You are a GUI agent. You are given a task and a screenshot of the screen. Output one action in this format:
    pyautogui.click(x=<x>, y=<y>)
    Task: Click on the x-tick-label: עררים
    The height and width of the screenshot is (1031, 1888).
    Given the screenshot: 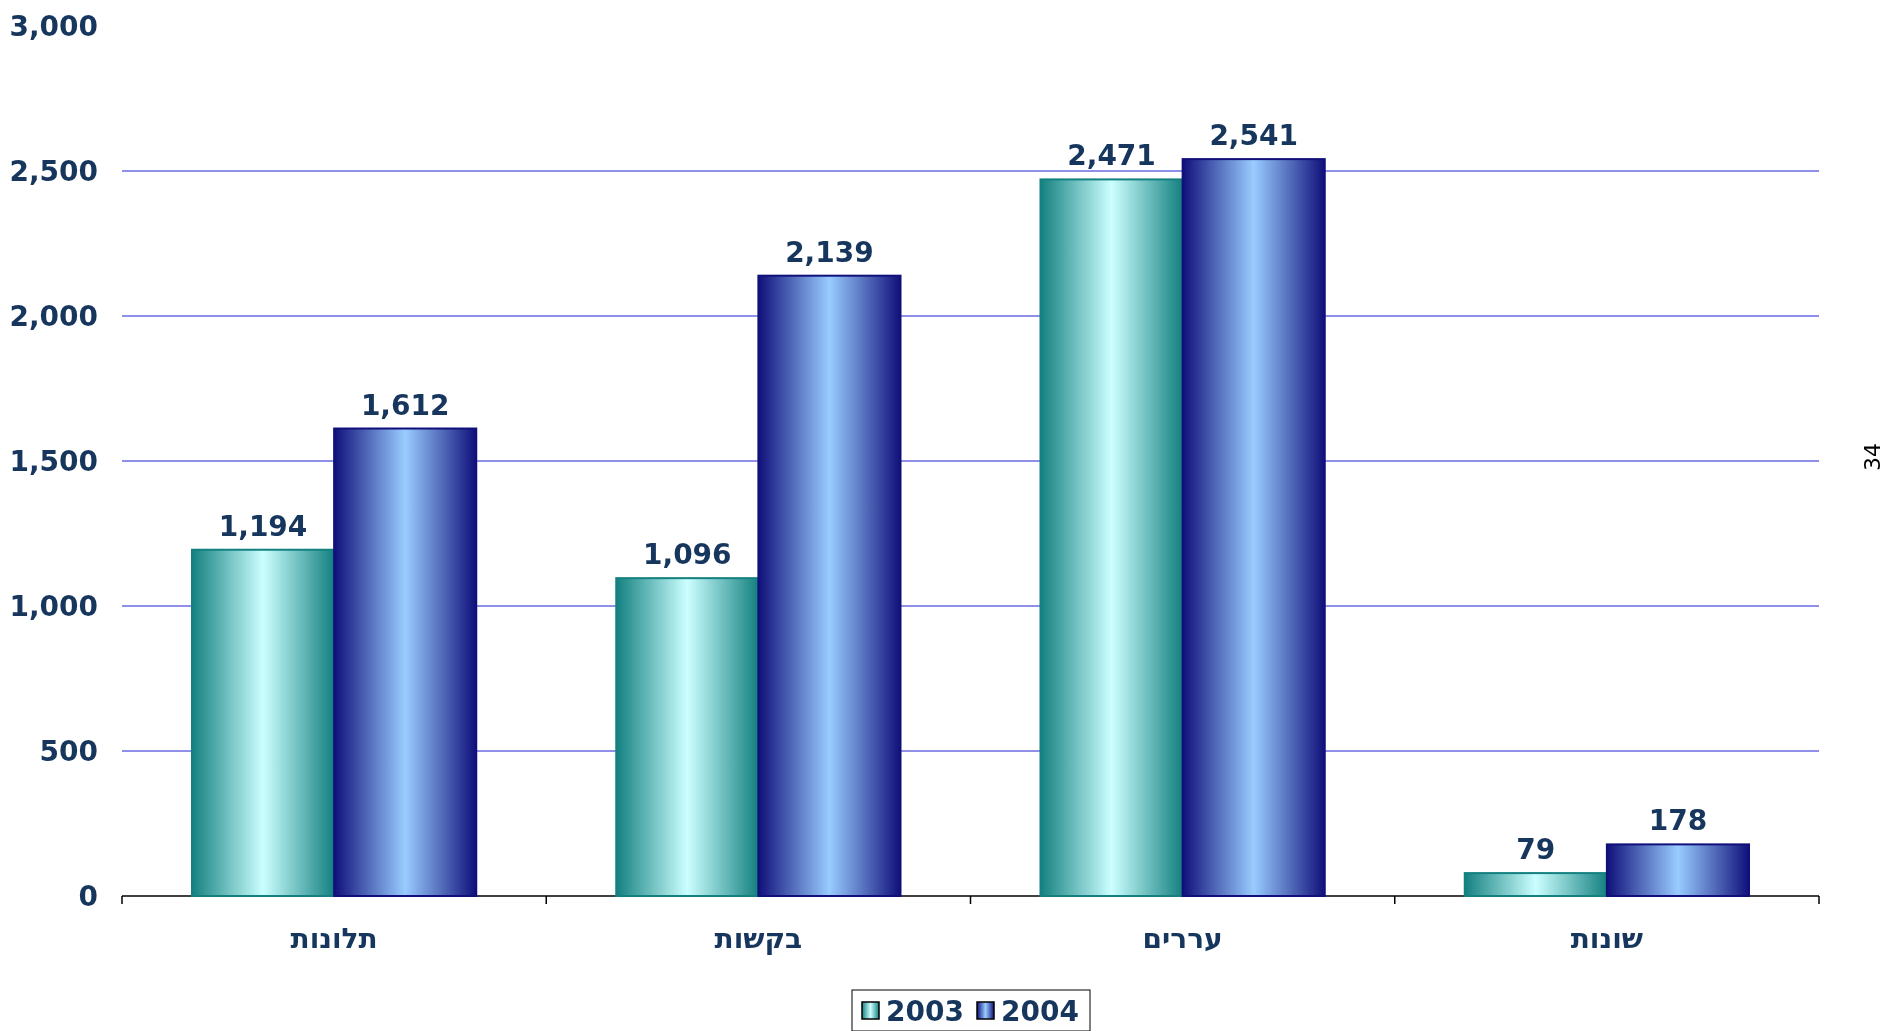 What is the action you would take?
    pyautogui.click(x=1182, y=938)
    